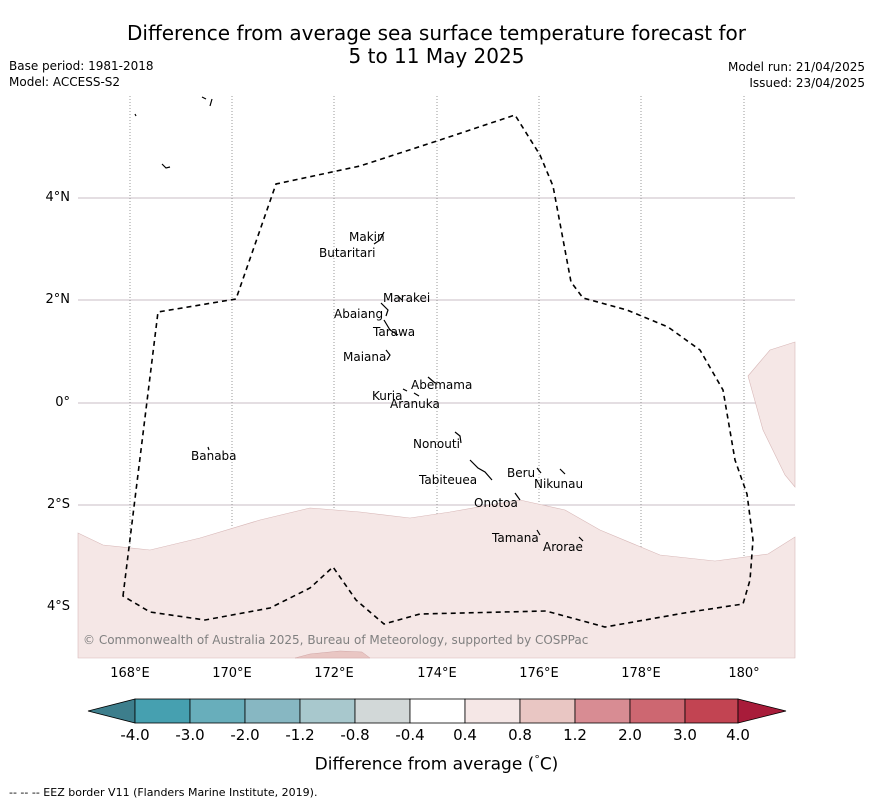 The width and height of the screenshot is (873, 804). I want to click on island-label-nikunau: Nikunau, so click(559, 484).